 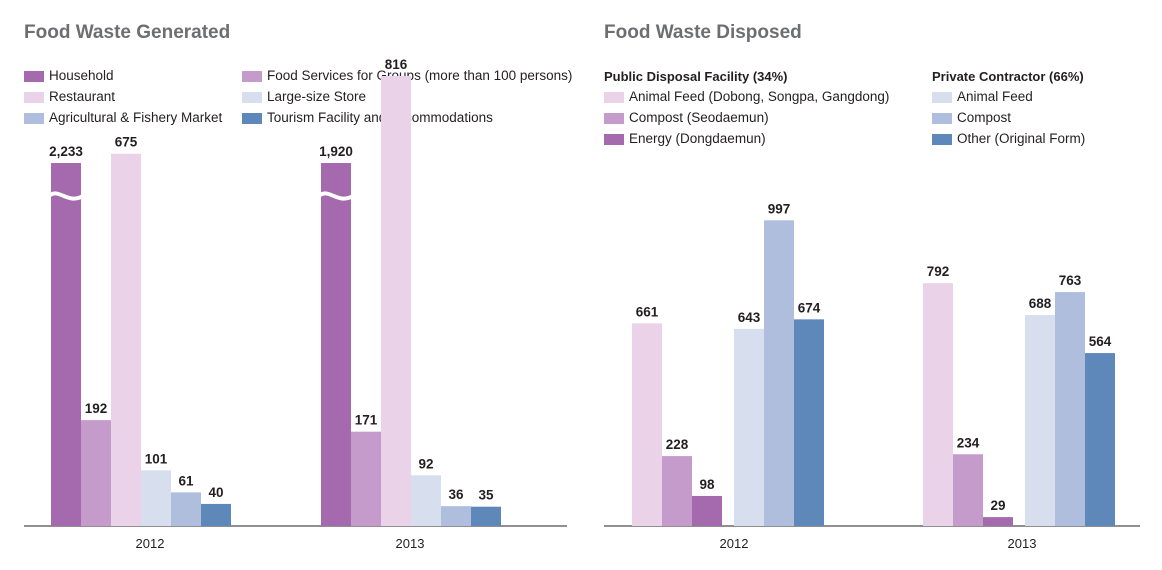 I want to click on legend-group-public: Public Disposal Facility (34%), so click(x=696, y=76).